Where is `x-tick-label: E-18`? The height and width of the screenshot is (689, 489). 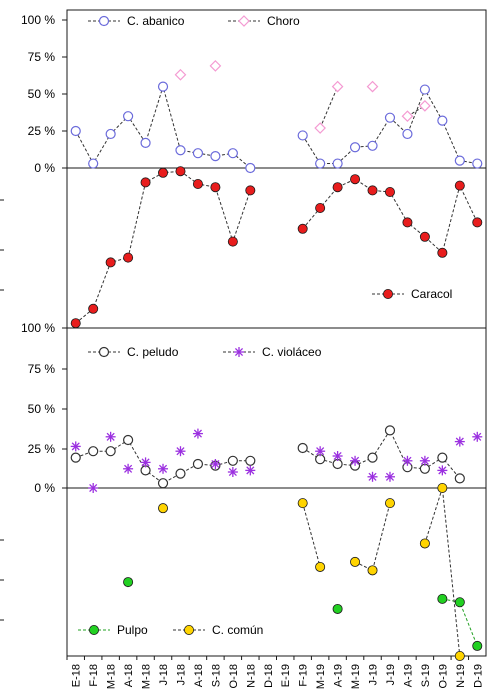 x-tick-label: E-18 is located at coordinates (77, 675).